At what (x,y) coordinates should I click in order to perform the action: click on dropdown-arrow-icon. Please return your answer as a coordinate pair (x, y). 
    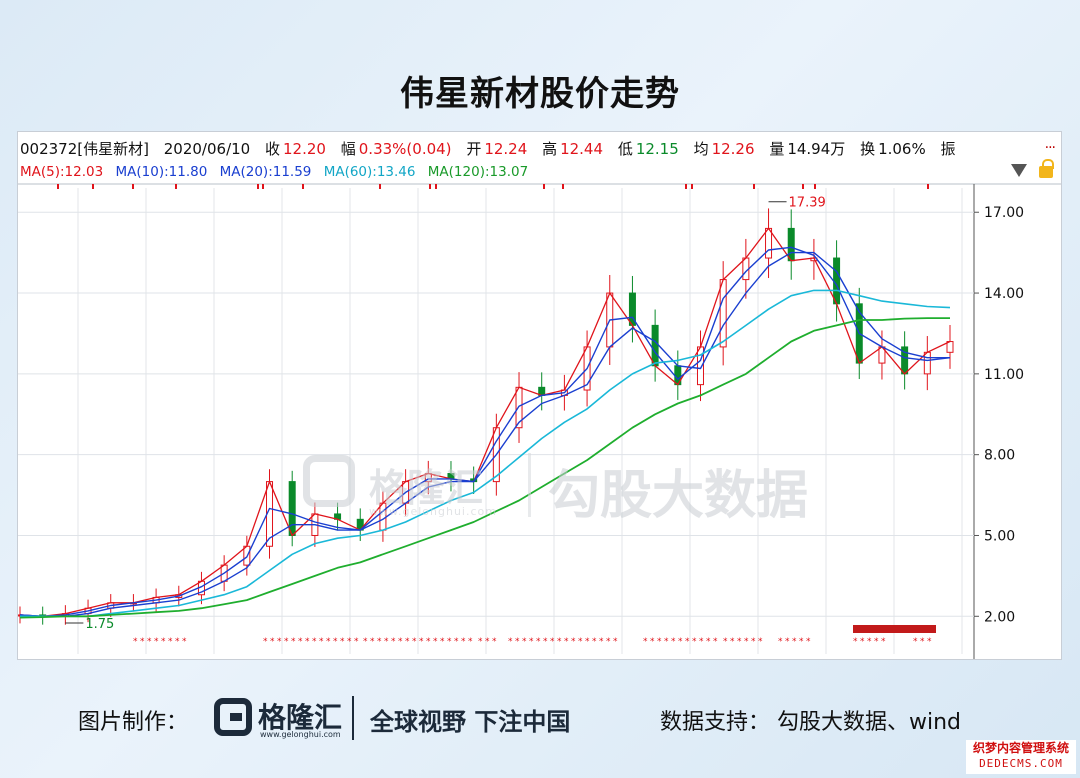
    Looking at the image, I should click on (1019, 170).